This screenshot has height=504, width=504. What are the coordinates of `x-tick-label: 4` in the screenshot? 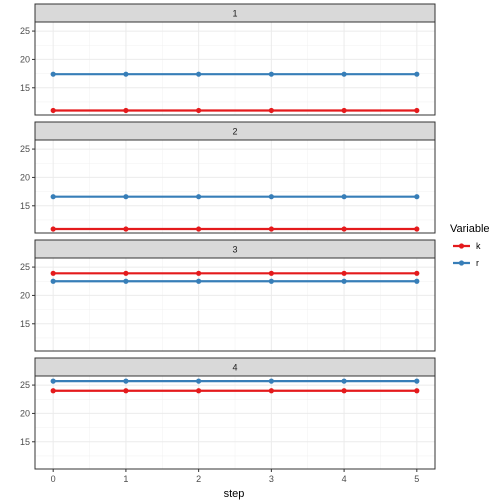 It's located at (344, 479).